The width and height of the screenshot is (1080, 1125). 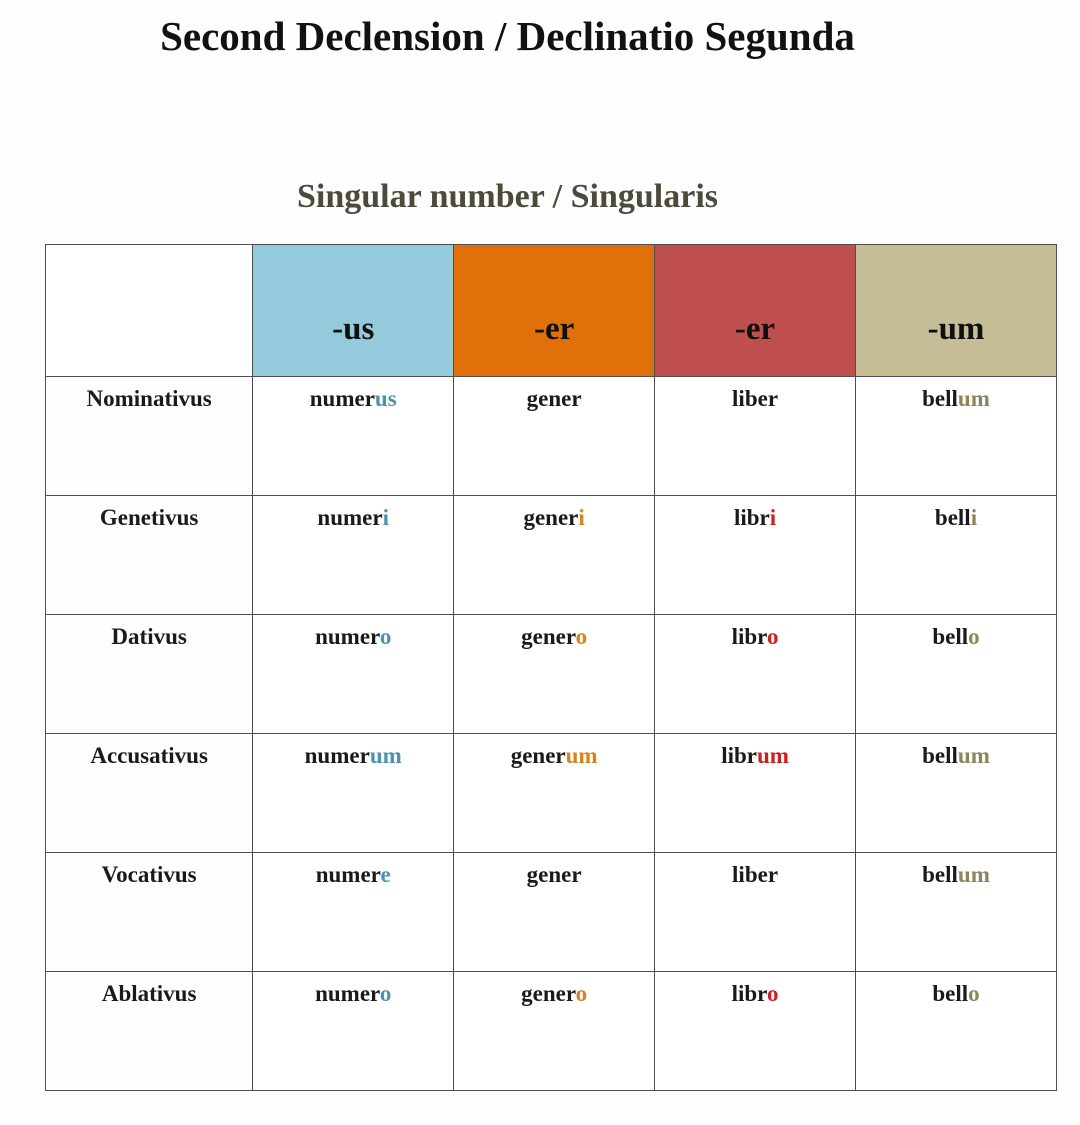 I want to click on table-row: Nominativus numerus gener liber bellum, so click(x=550, y=436).